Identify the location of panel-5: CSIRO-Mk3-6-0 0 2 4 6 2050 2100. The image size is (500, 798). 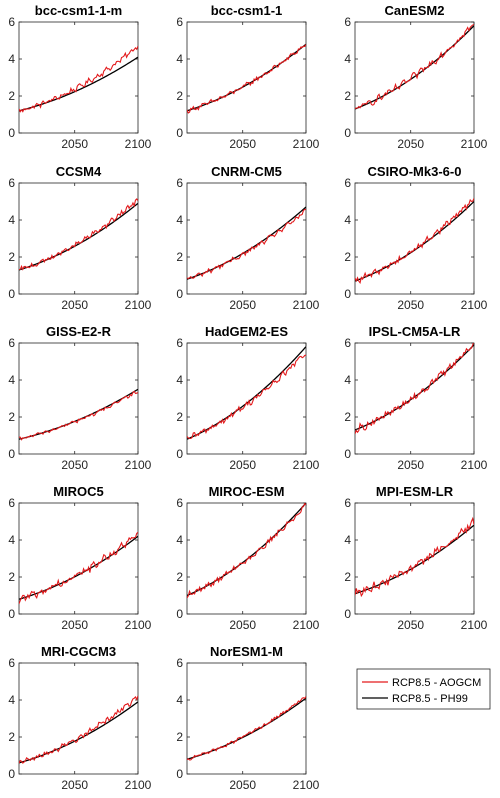
(415, 238).